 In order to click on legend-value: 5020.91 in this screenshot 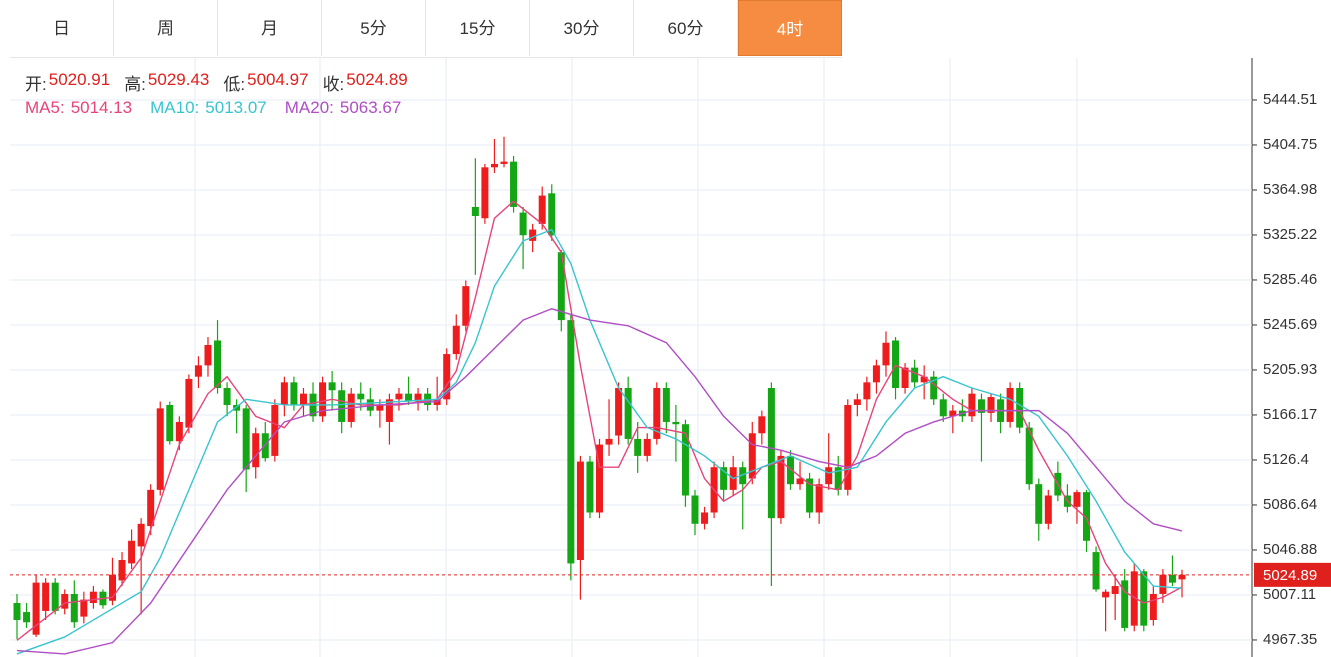, I will do `click(79, 79)`.